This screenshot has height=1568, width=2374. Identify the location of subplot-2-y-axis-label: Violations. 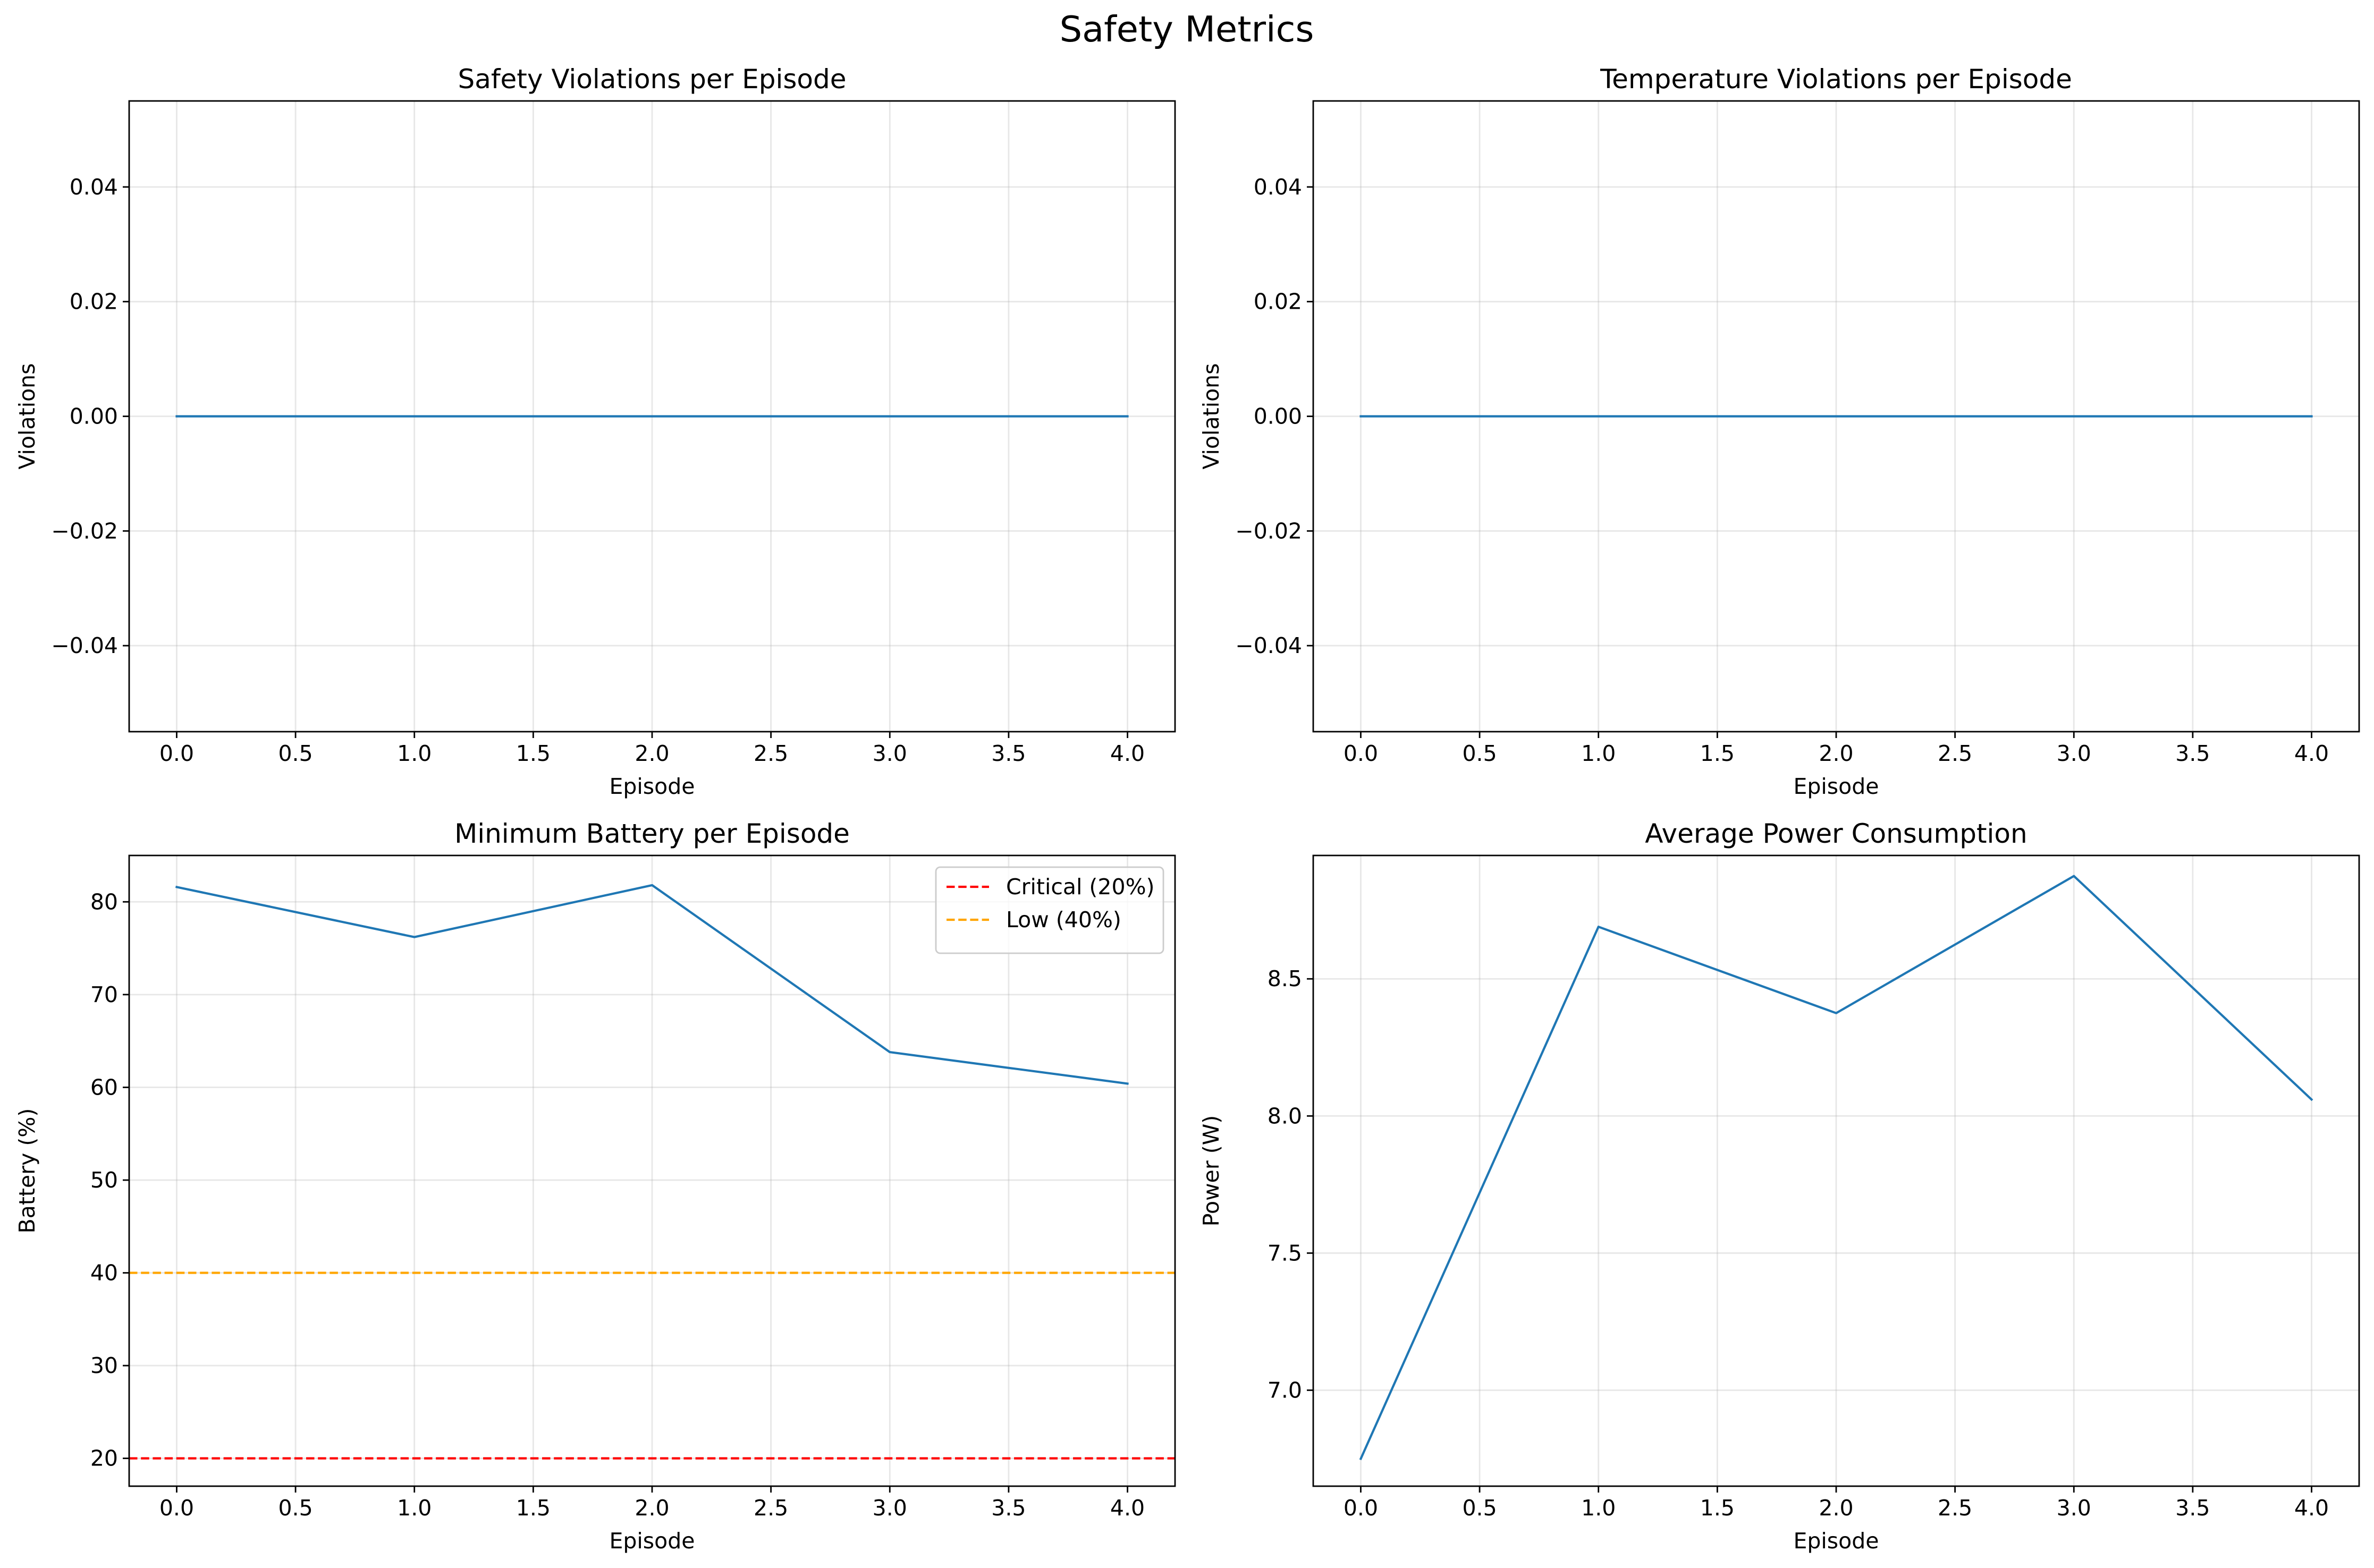
(1211, 416).